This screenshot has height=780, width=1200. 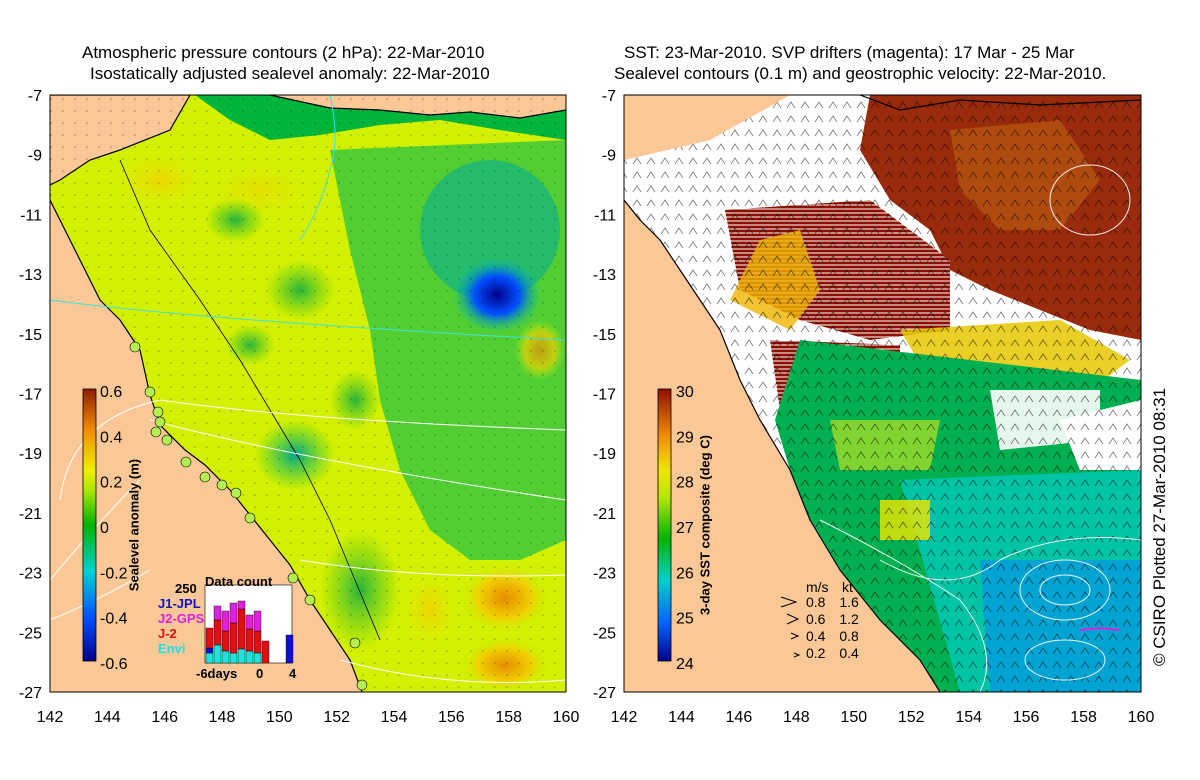 What do you see at coordinates (832, 636) in the screenshot?
I see `velocity-row-3: 0.4 0.8` at bounding box center [832, 636].